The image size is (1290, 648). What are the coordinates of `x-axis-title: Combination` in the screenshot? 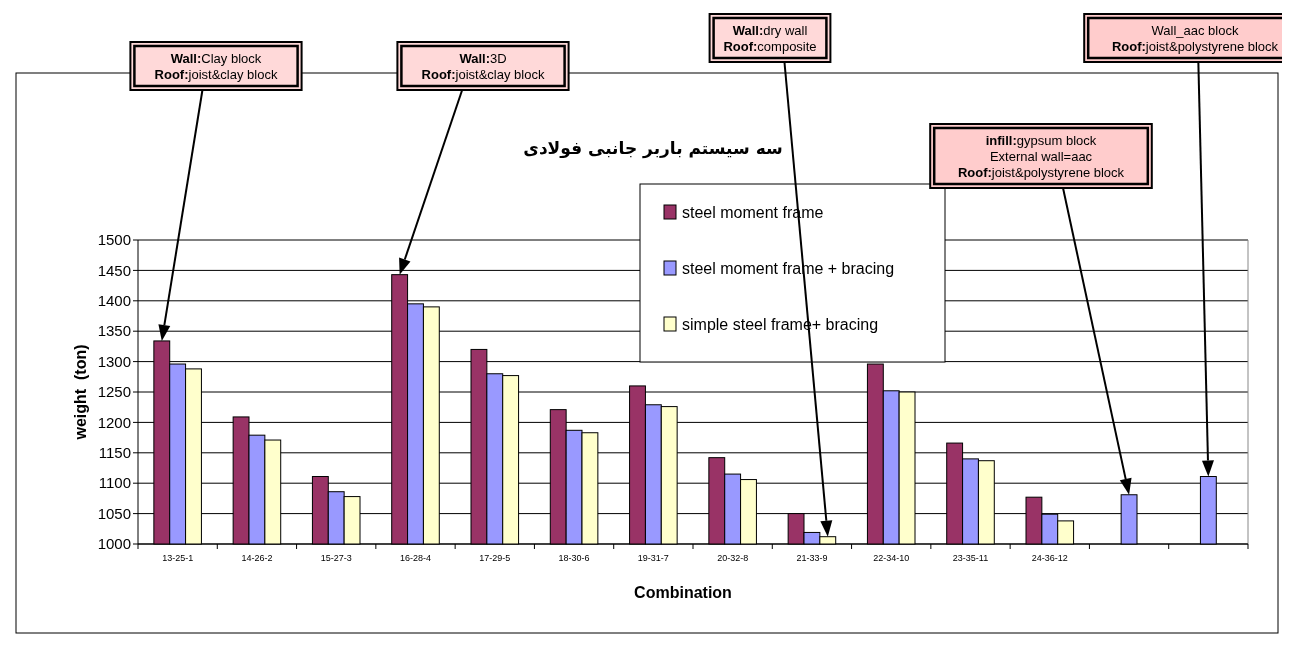 It's located at (683, 592).